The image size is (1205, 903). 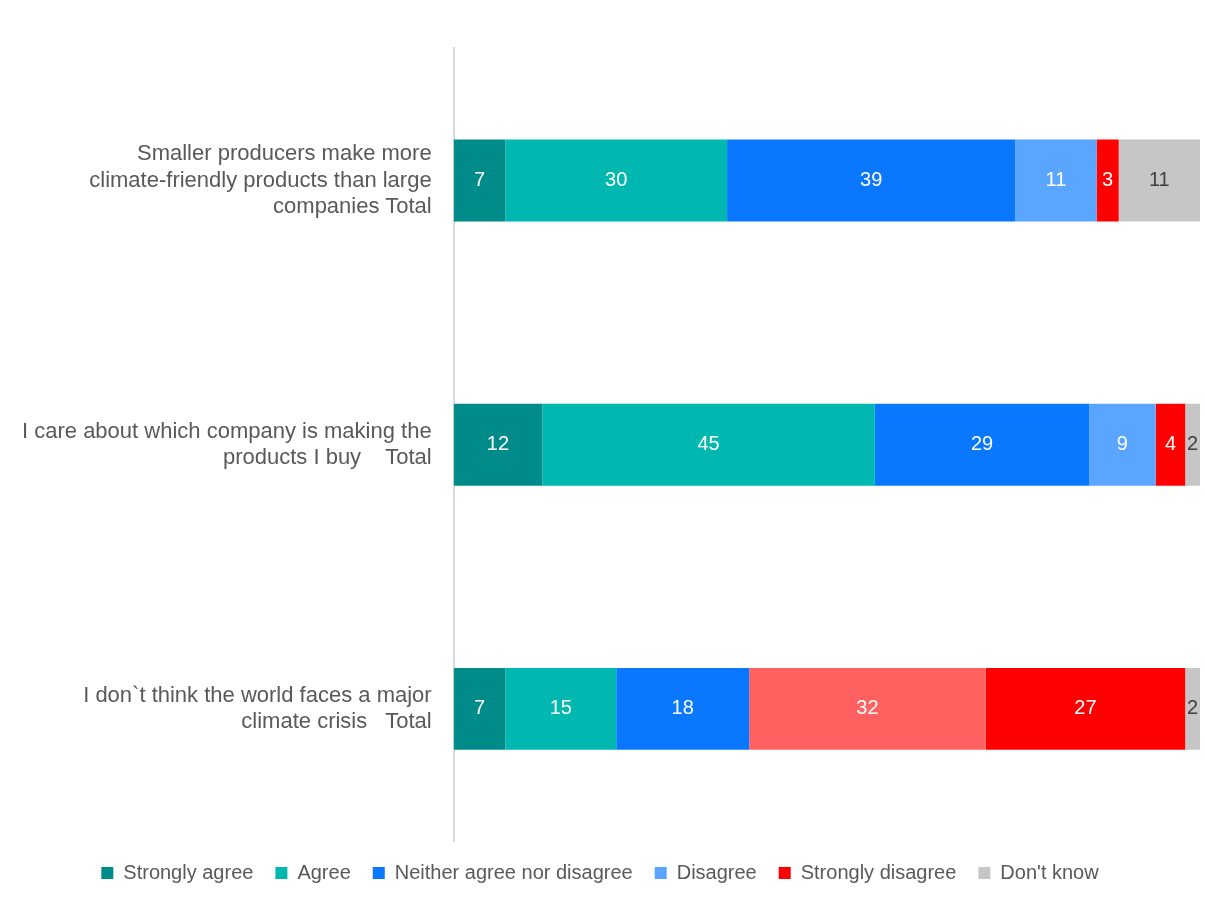 What do you see at coordinates (227, 443) in the screenshot?
I see `y-tick-label: I care about which company is making the products I buy Total` at bounding box center [227, 443].